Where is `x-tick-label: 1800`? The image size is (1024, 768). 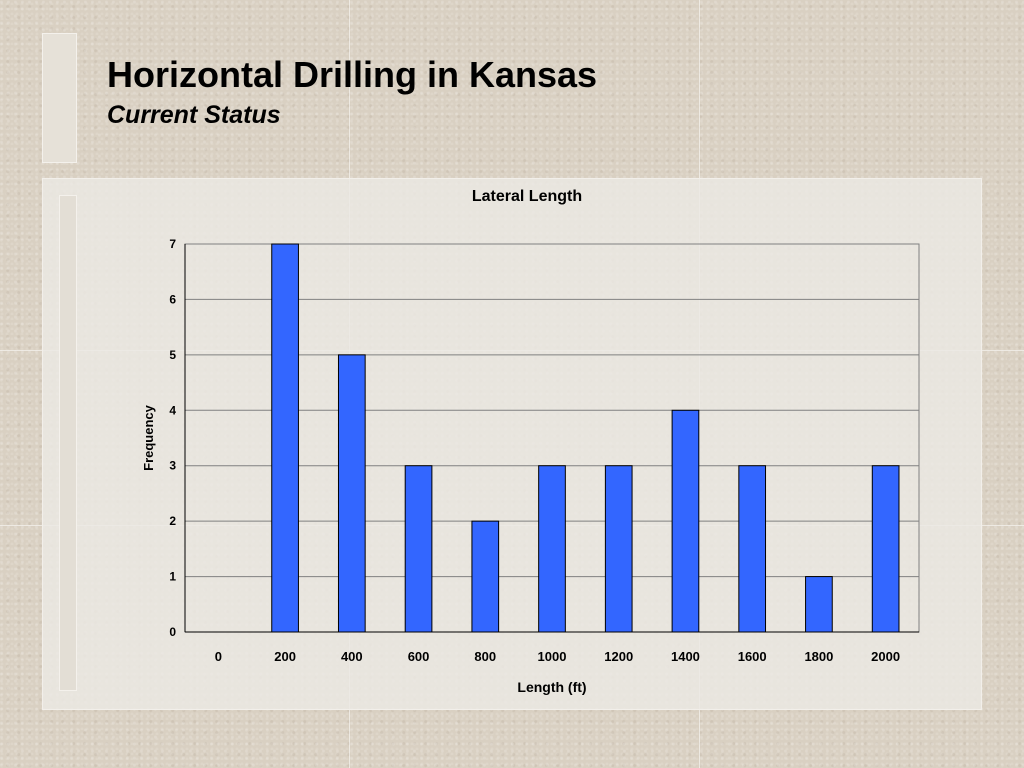
x-tick-label: 1800 is located at coordinates (818, 656).